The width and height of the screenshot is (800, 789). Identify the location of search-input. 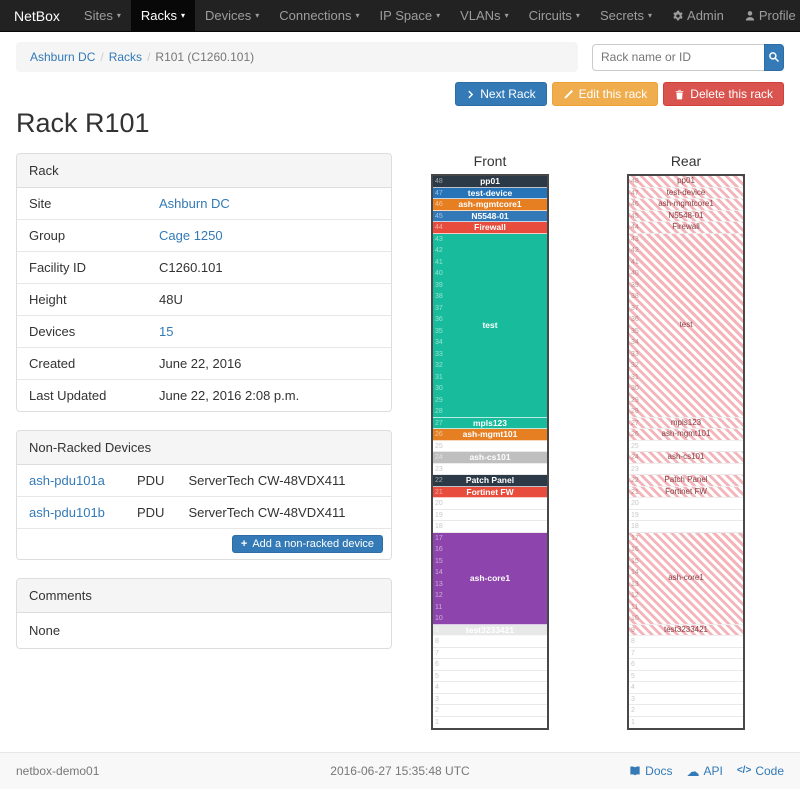
(678, 57).